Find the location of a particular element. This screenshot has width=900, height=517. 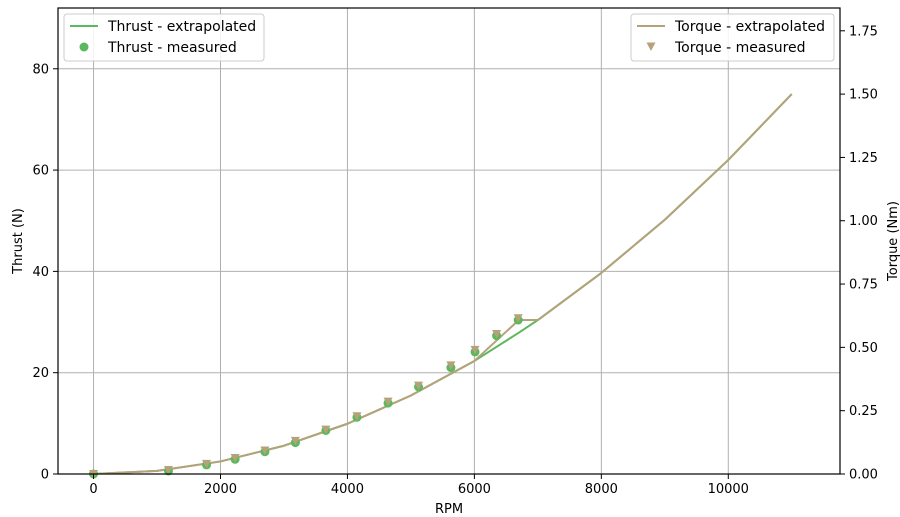

legend-left: Thrust - extrapolated Thrust - measured is located at coordinates (164, 37).